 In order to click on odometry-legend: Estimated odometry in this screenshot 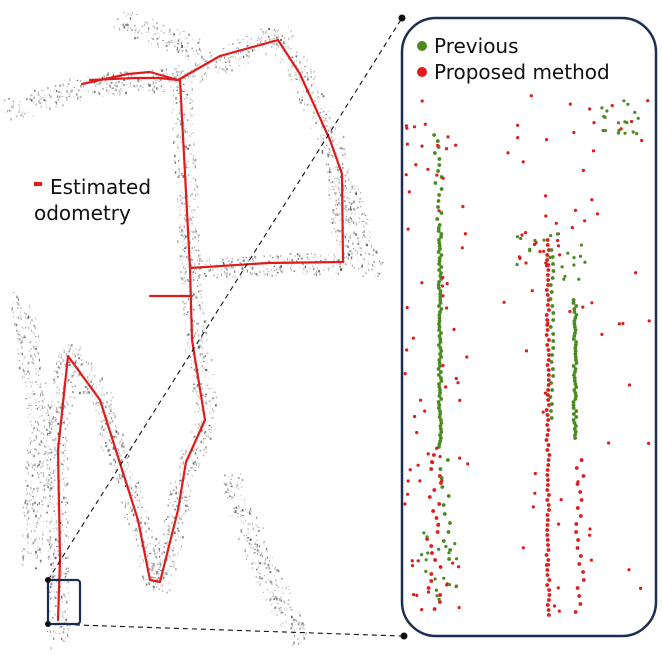, I will do `click(92, 200)`.